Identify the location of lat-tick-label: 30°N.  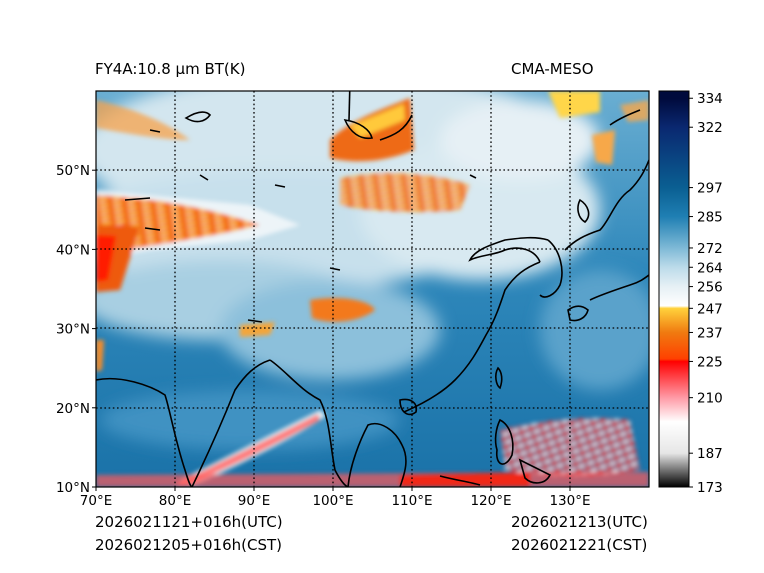
(73, 330).